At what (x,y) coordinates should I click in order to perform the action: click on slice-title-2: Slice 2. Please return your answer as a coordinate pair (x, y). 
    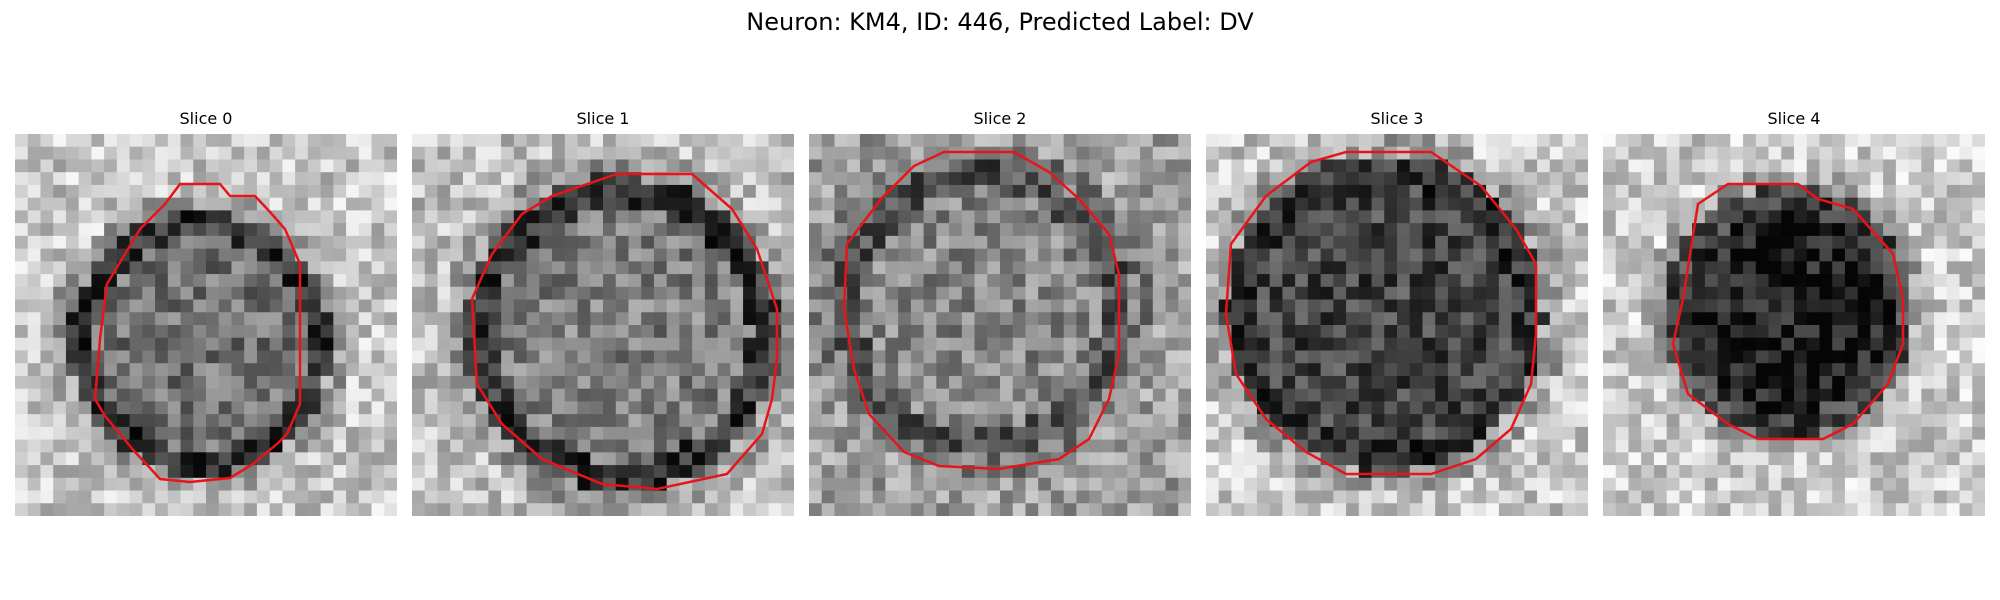
    Looking at the image, I should click on (1000, 118).